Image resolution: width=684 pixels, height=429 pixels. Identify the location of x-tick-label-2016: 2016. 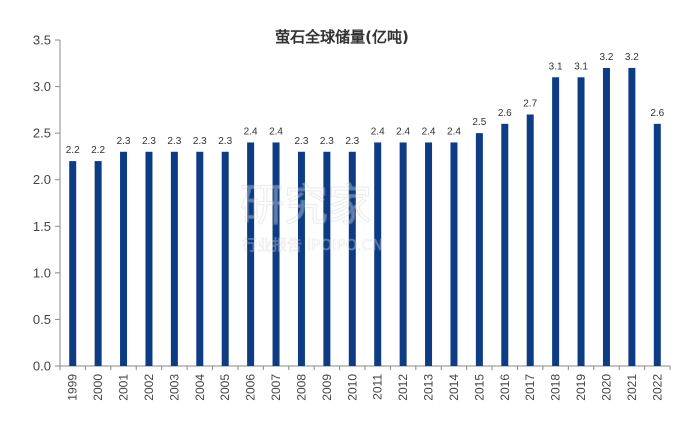
(505, 387).